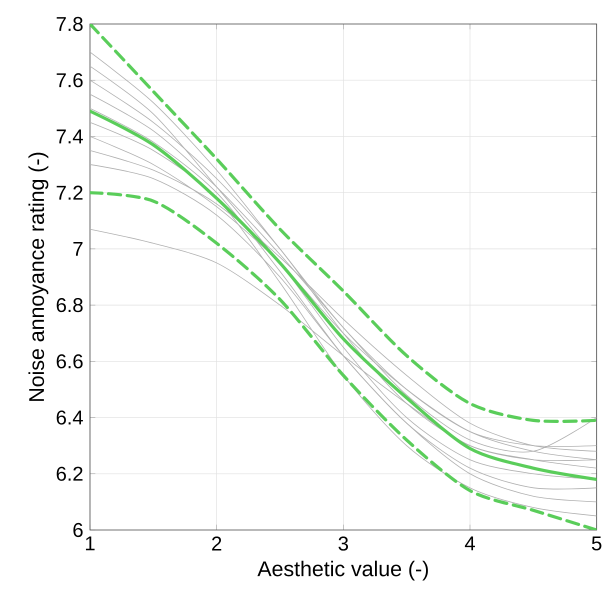 Image resolution: width=602 pixels, height=602 pixels. Describe the element at coordinates (69, 24) in the screenshot. I see `y-tick-label: 7.8` at that location.